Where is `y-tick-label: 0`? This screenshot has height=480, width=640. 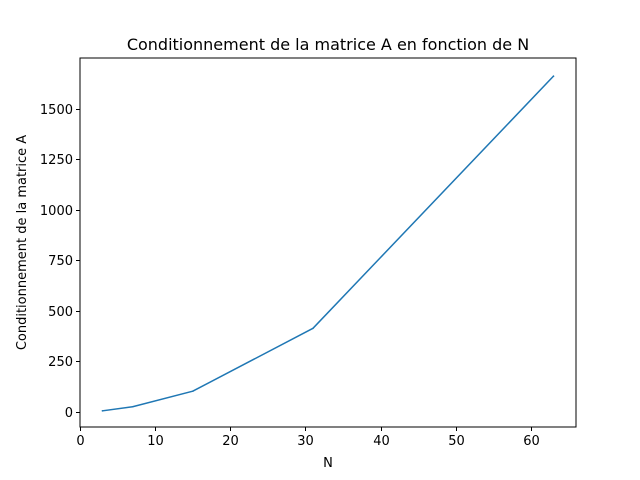 y-tick-label: 0 is located at coordinates (69, 413).